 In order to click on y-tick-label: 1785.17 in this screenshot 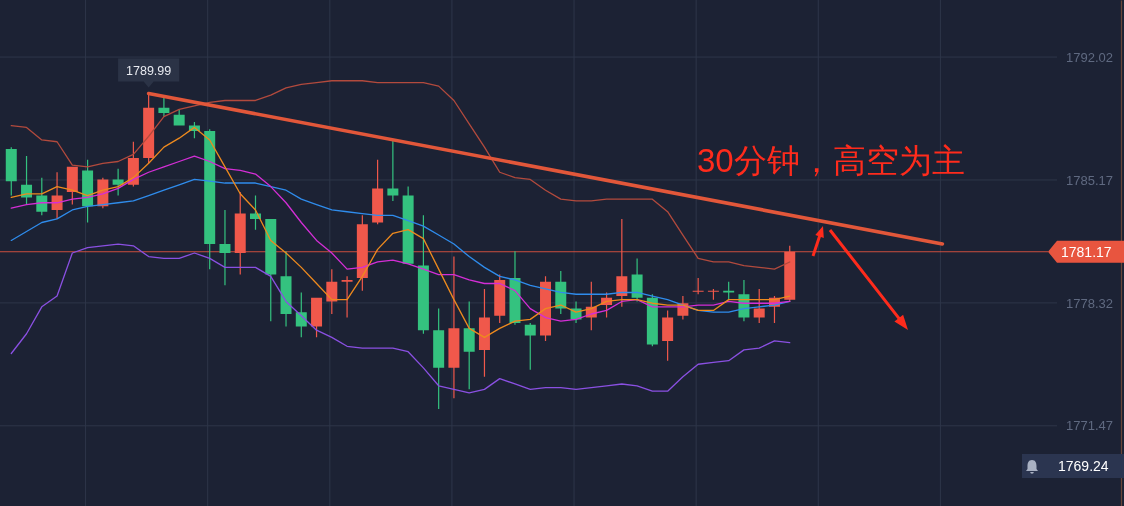, I will do `click(1089, 180)`.